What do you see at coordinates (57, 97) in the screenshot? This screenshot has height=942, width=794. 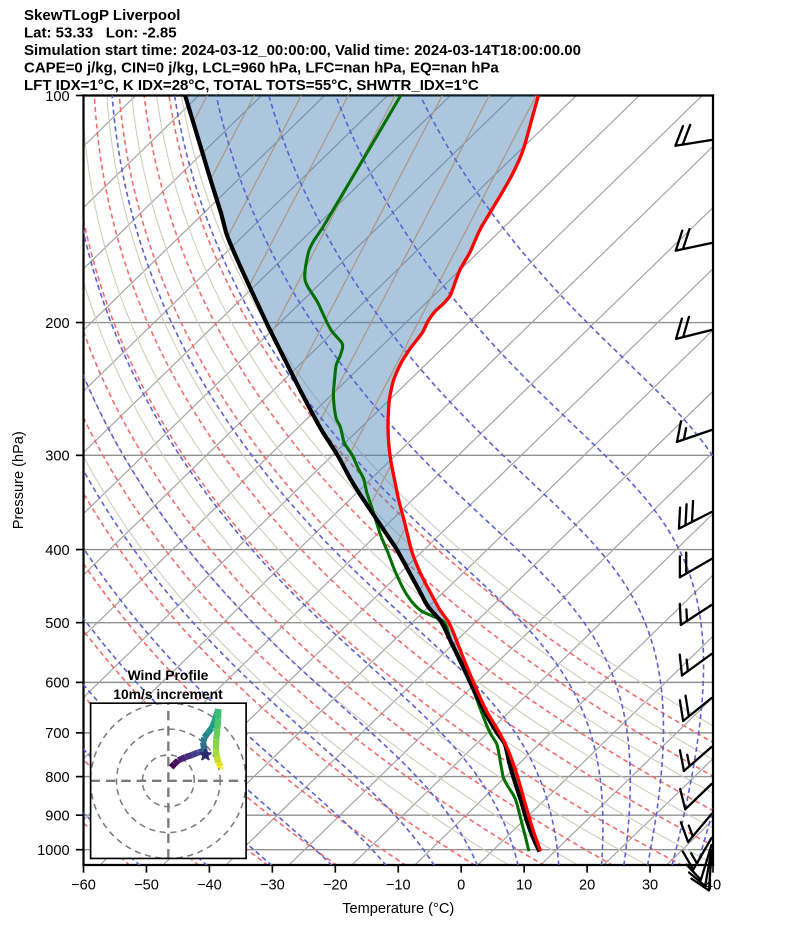 I see `svg-text: 100` at bounding box center [57, 97].